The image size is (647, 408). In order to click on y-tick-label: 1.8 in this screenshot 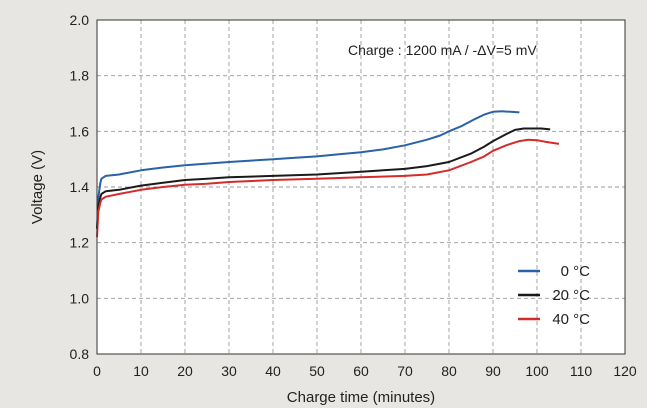, I will do `click(80, 76)`.